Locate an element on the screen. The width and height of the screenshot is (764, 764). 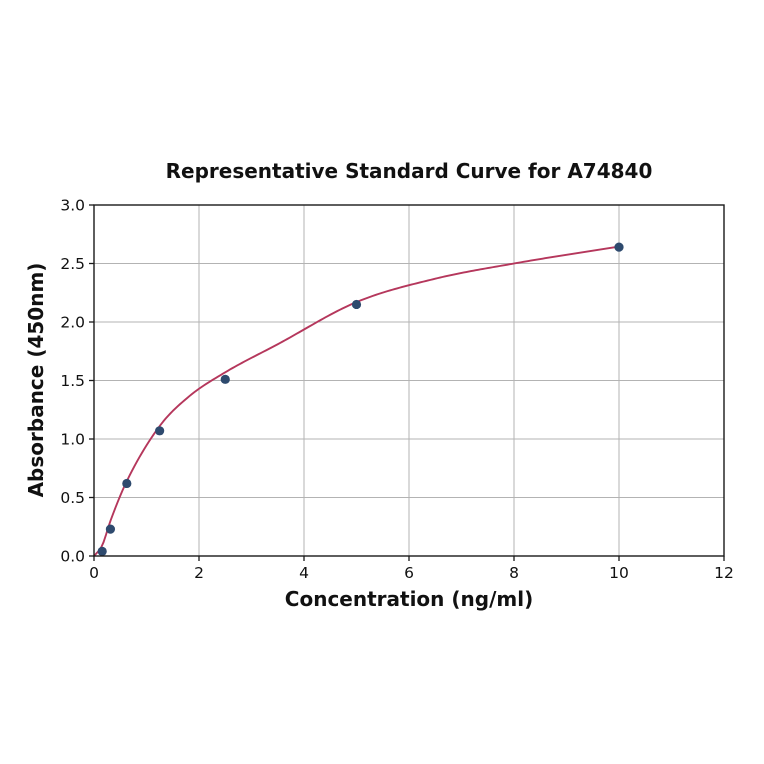
y-tick-label: 0.5 is located at coordinates (72, 498).